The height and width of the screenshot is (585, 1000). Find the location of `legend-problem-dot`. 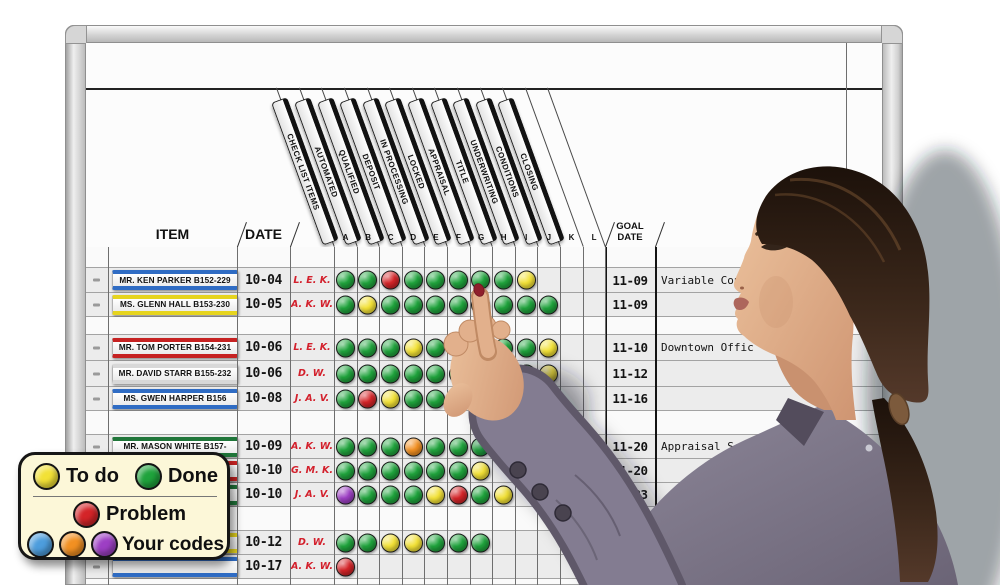

legend-problem-dot is located at coordinates (86, 514).